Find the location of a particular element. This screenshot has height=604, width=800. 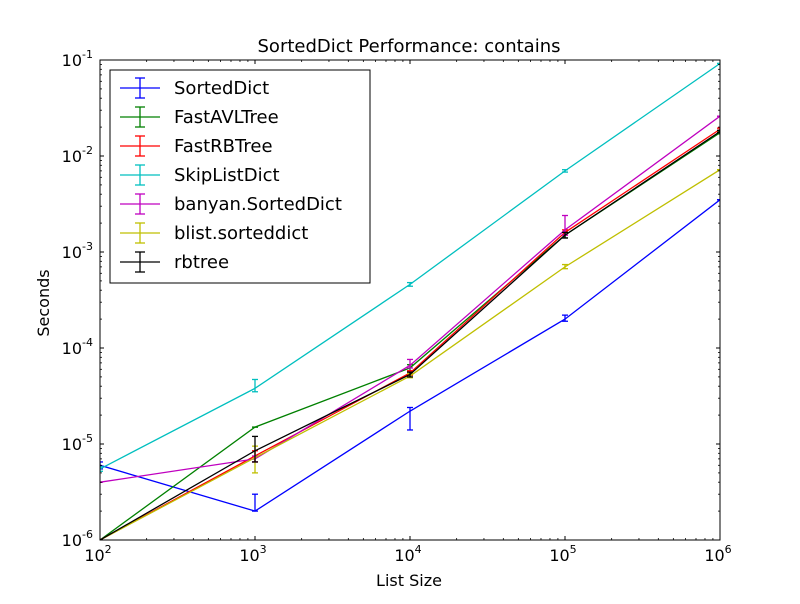

x-tick-label: 10⁵ is located at coordinates (562, 554).